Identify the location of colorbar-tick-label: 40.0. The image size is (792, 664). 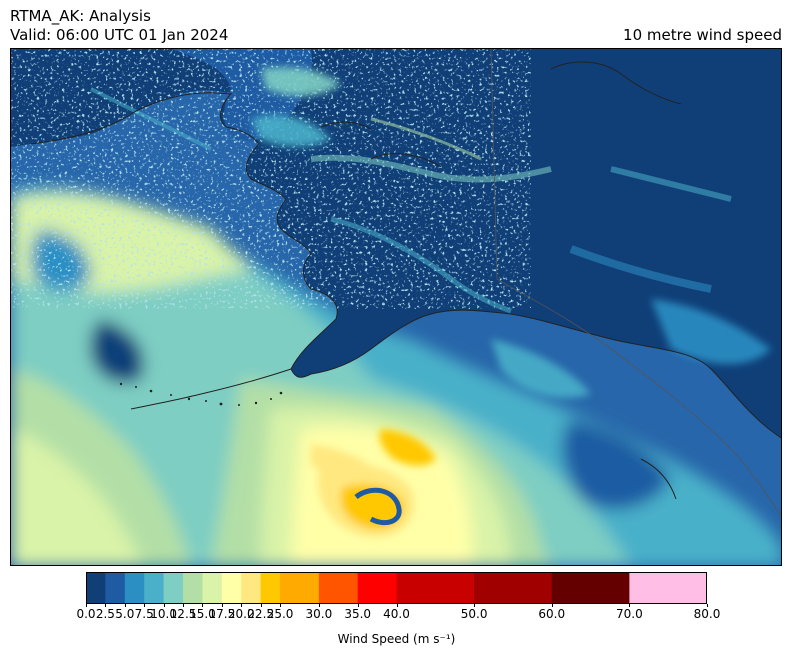
(396, 614).